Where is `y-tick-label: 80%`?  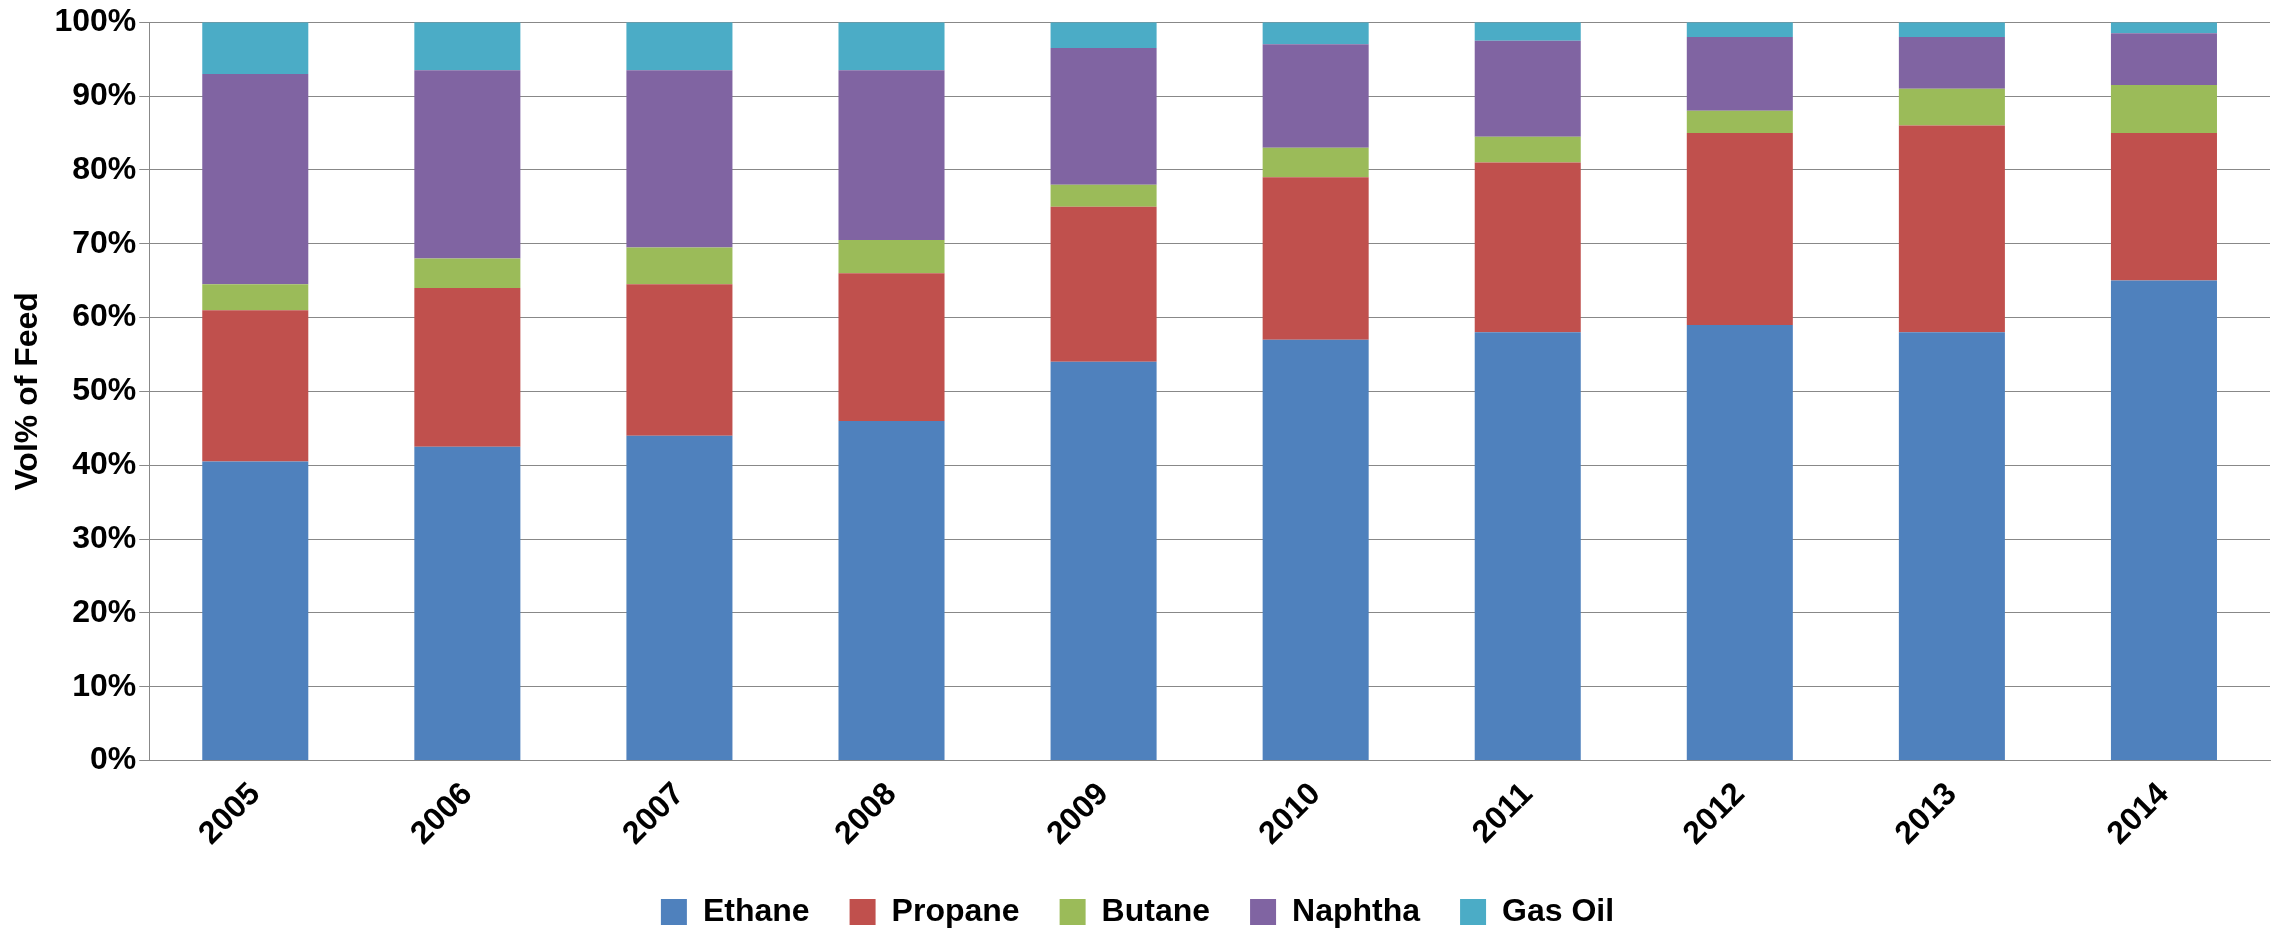
y-tick-label: 80% is located at coordinates (104, 167).